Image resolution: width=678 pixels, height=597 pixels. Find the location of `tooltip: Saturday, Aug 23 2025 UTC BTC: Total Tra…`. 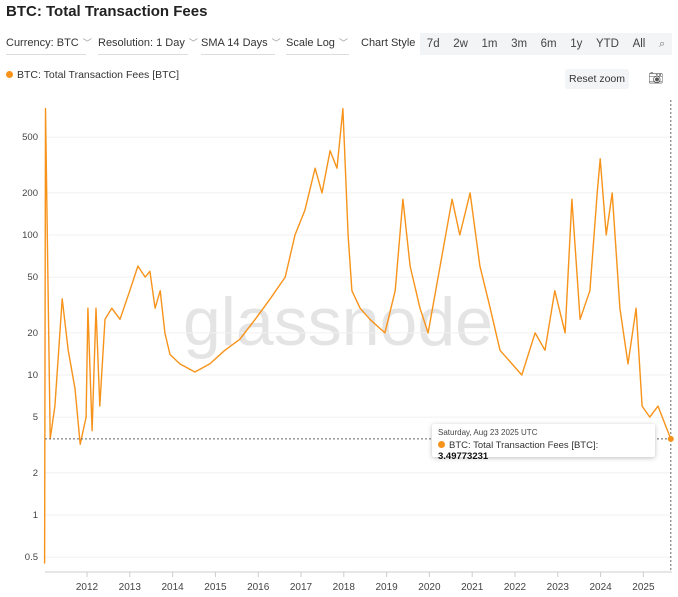

tooltip: Saturday, Aug 23 2025 UTC BTC: Total Tra… is located at coordinates (543, 443).